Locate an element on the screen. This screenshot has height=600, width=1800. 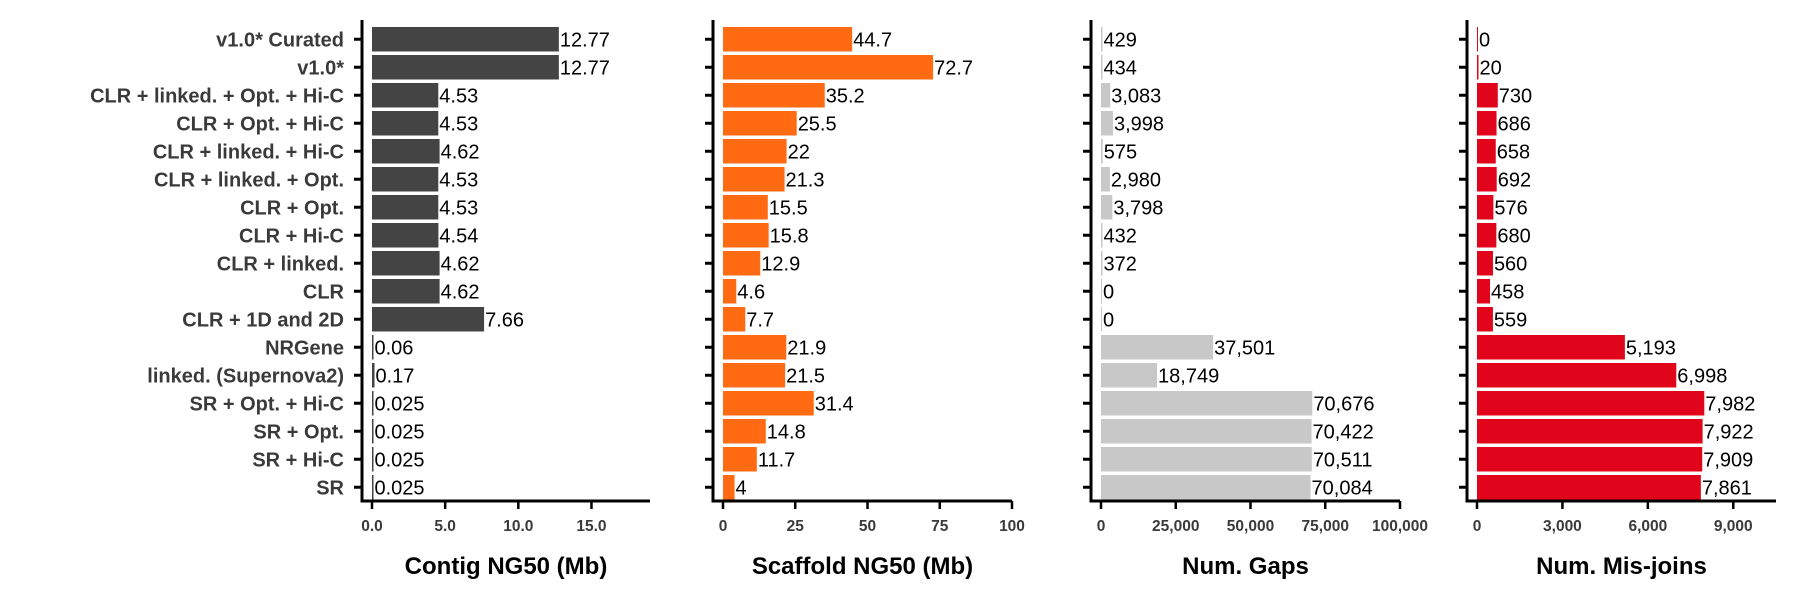
bar-value-label: 44.7 is located at coordinates (872, 40).